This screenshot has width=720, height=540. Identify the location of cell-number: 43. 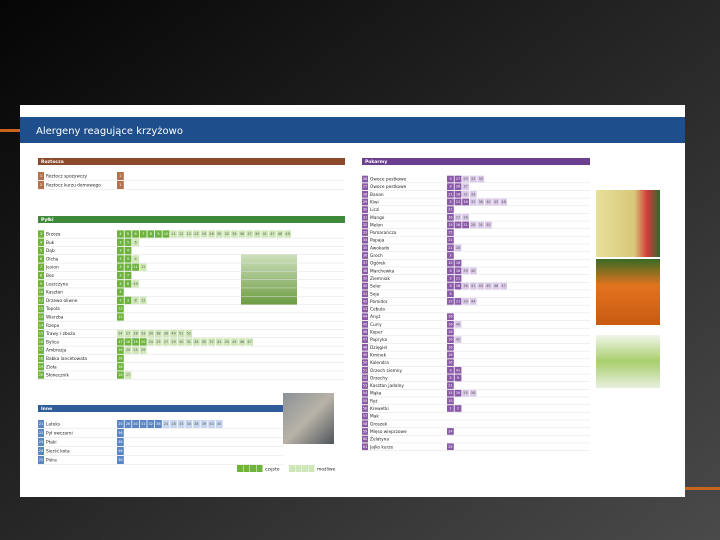
(496, 202).